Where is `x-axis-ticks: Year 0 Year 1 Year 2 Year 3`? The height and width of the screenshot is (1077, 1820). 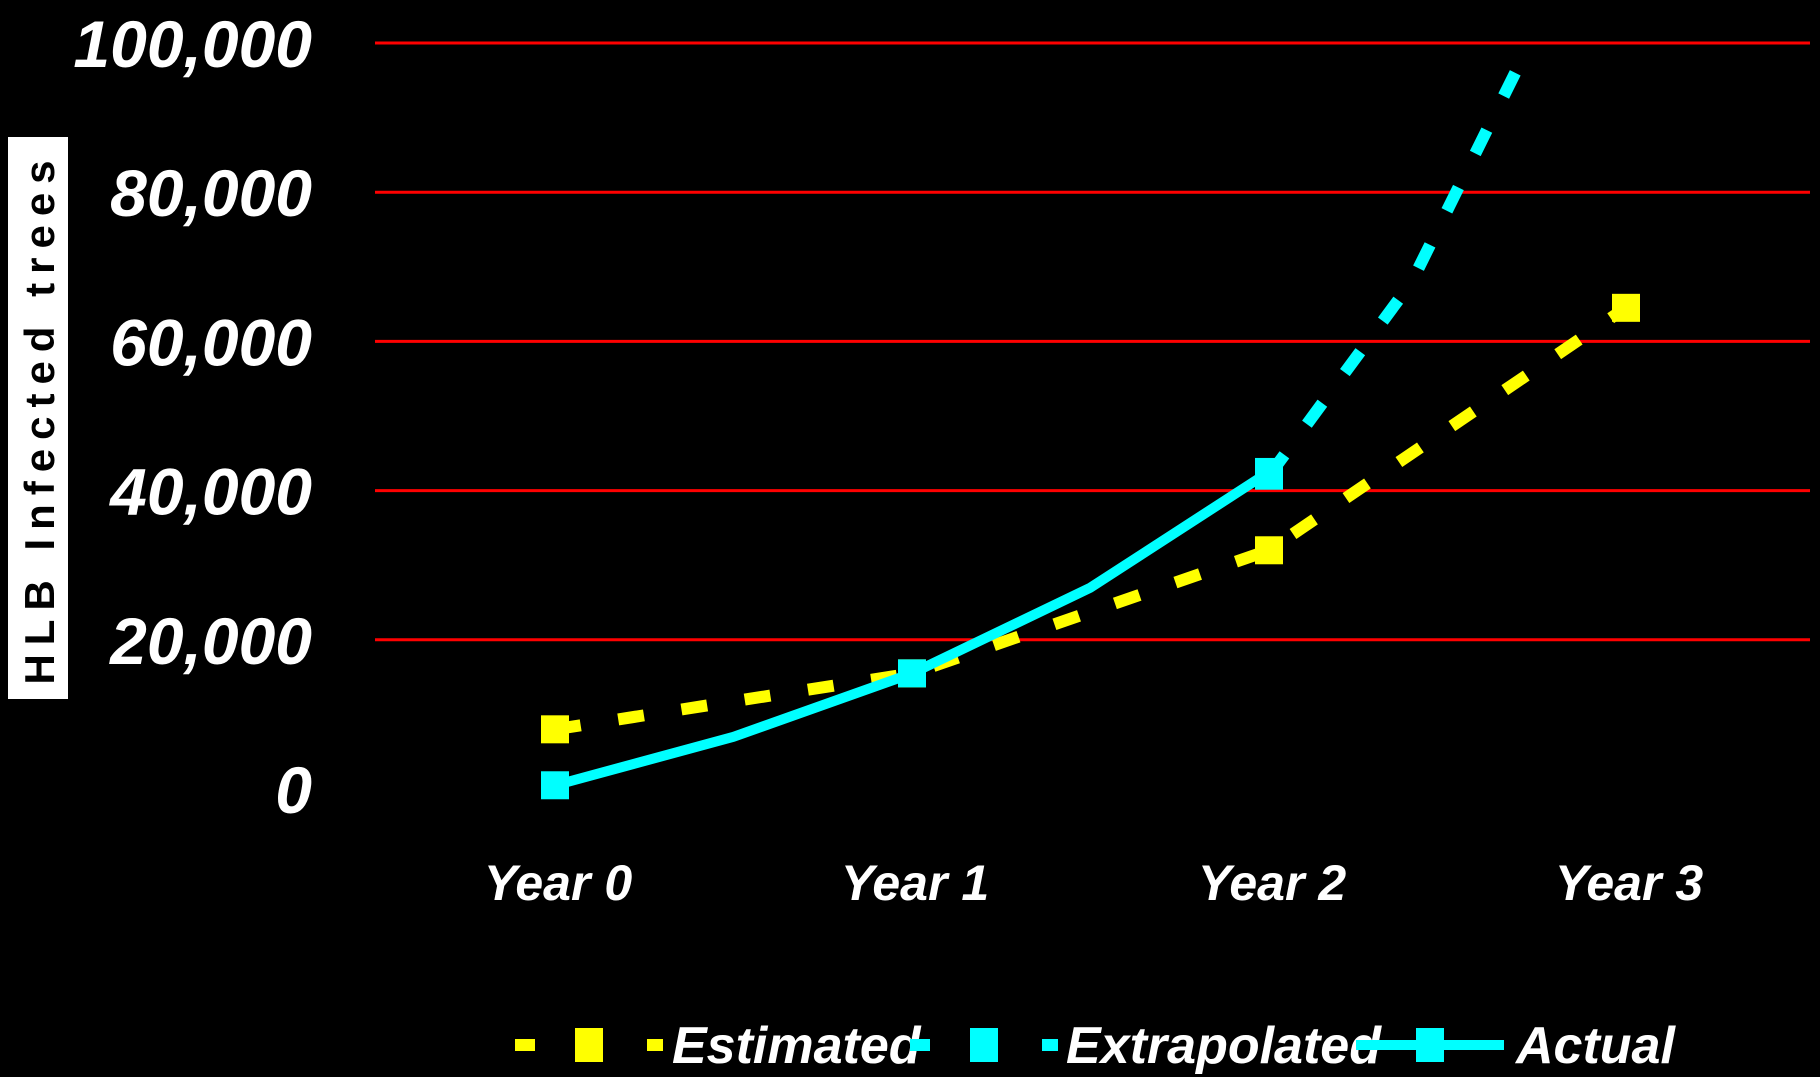 x-axis-ticks: Year 0 Year 1 Year 2 Year 3 is located at coordinates (1093, 883).